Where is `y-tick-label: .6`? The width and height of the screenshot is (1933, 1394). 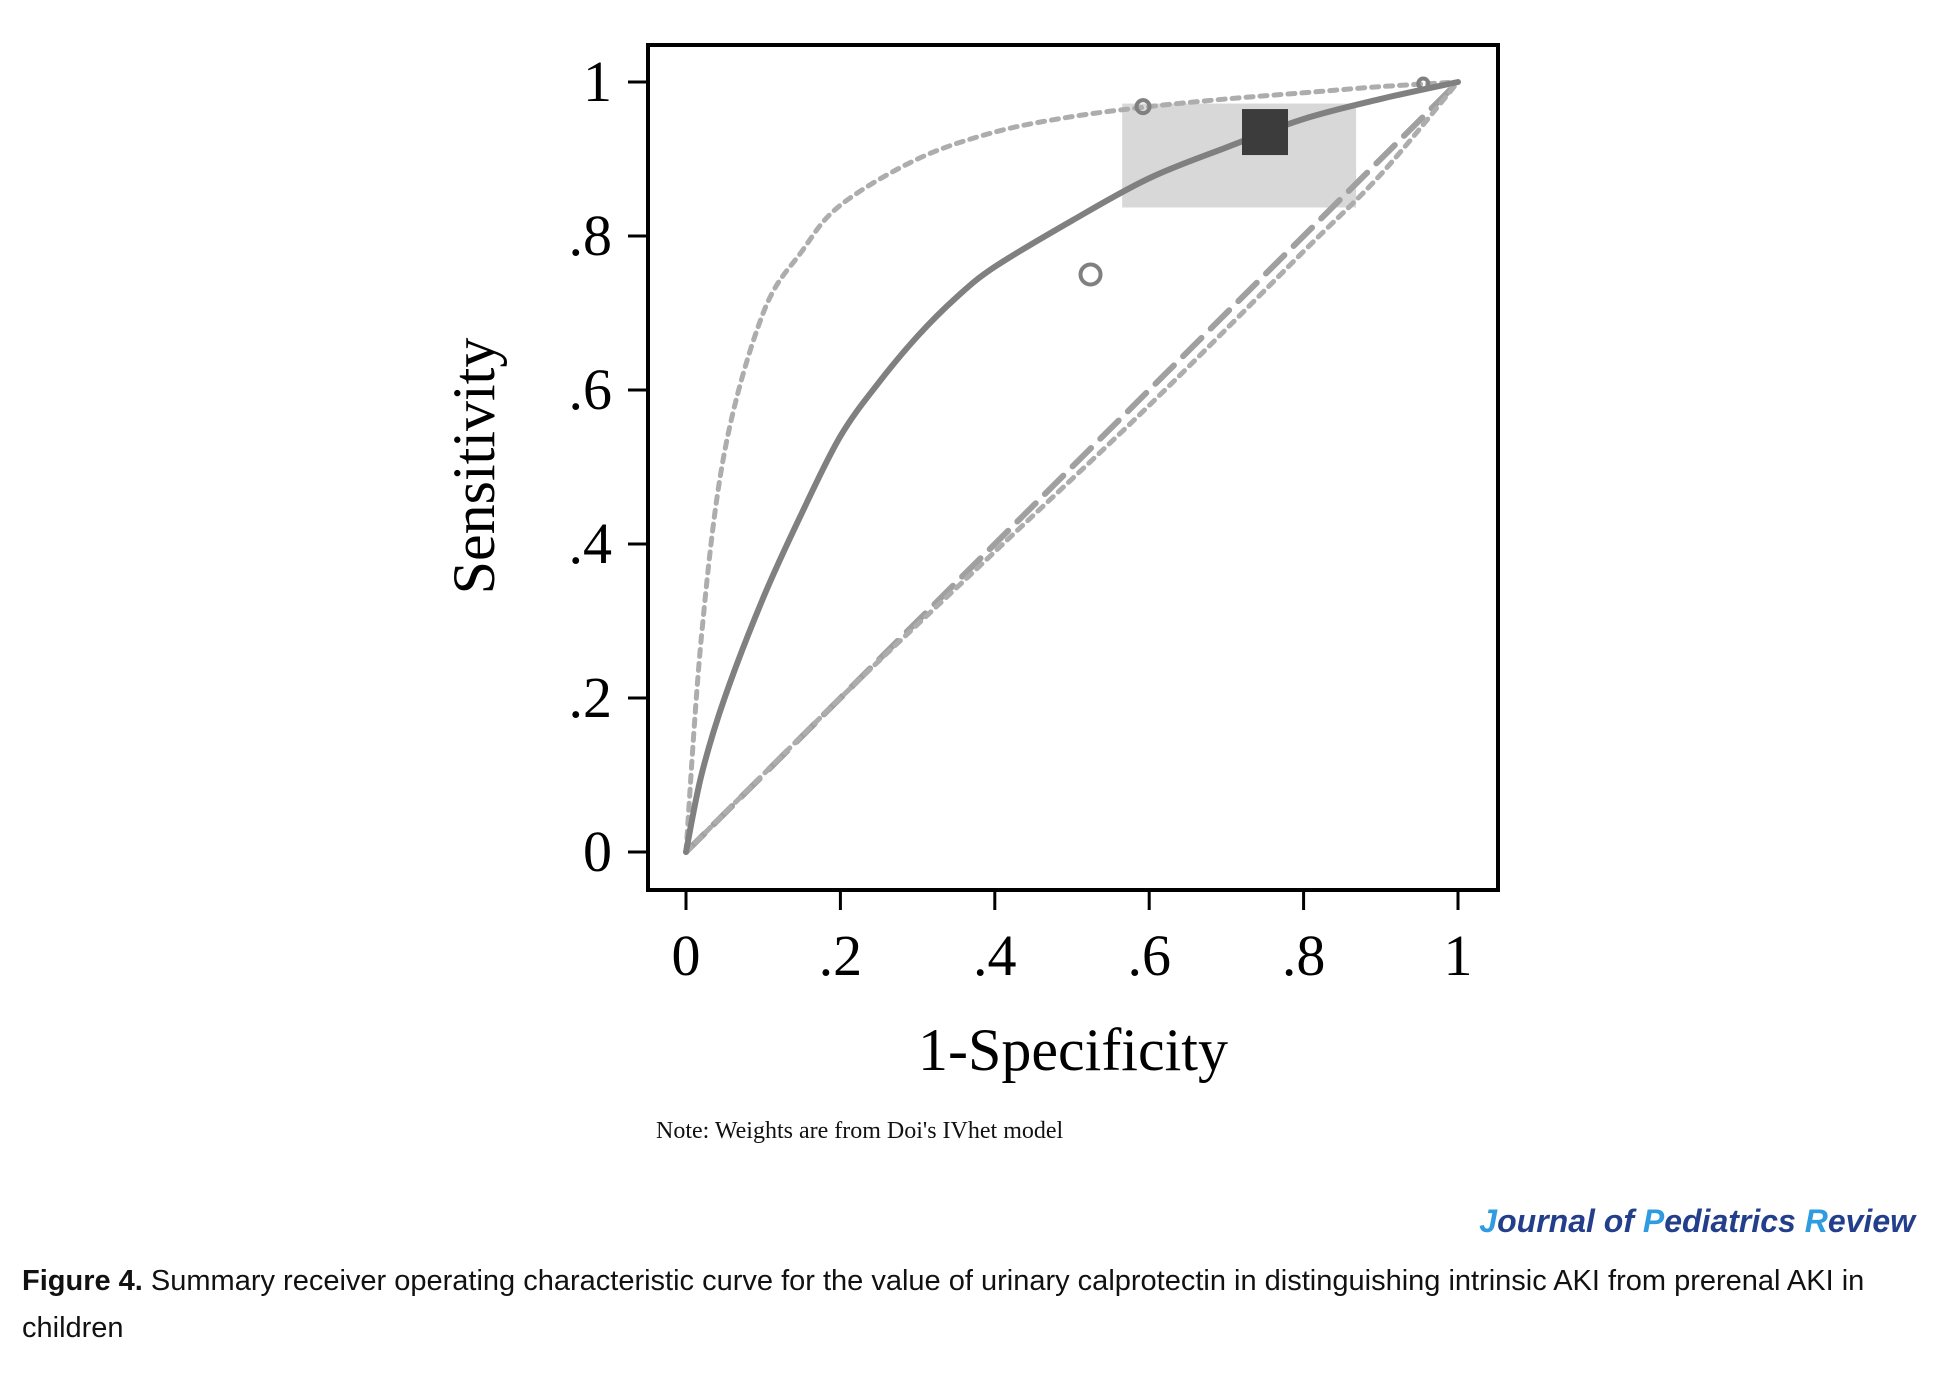
y-tick-label: .6 is located at coordinates (591, 389).